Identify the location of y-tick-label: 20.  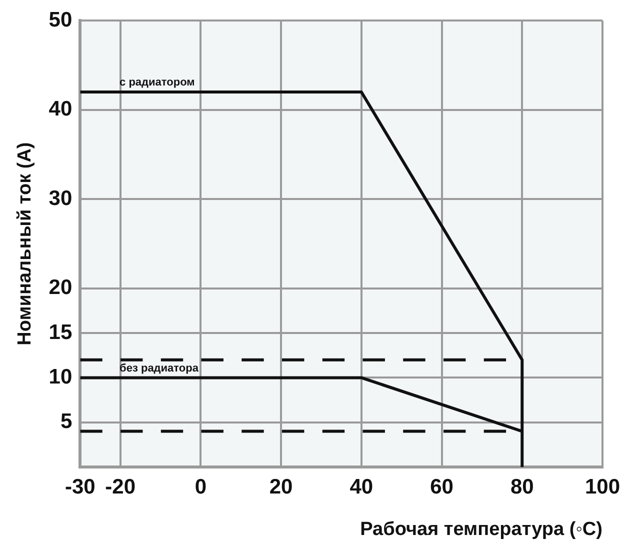
(60, 288).